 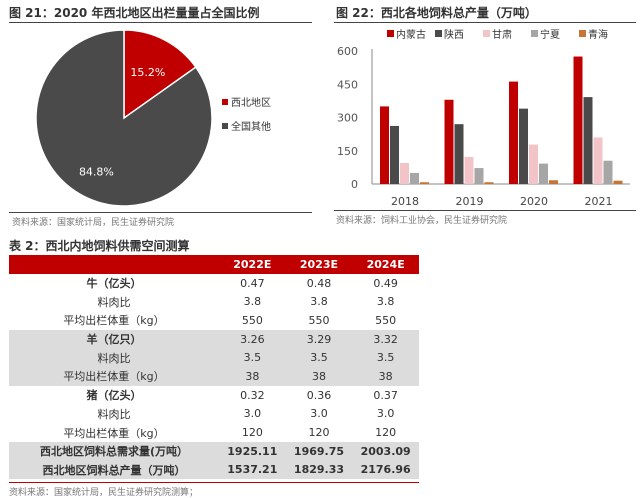 I want to click on y-tick-label: 600, so click(x=347, y=51).